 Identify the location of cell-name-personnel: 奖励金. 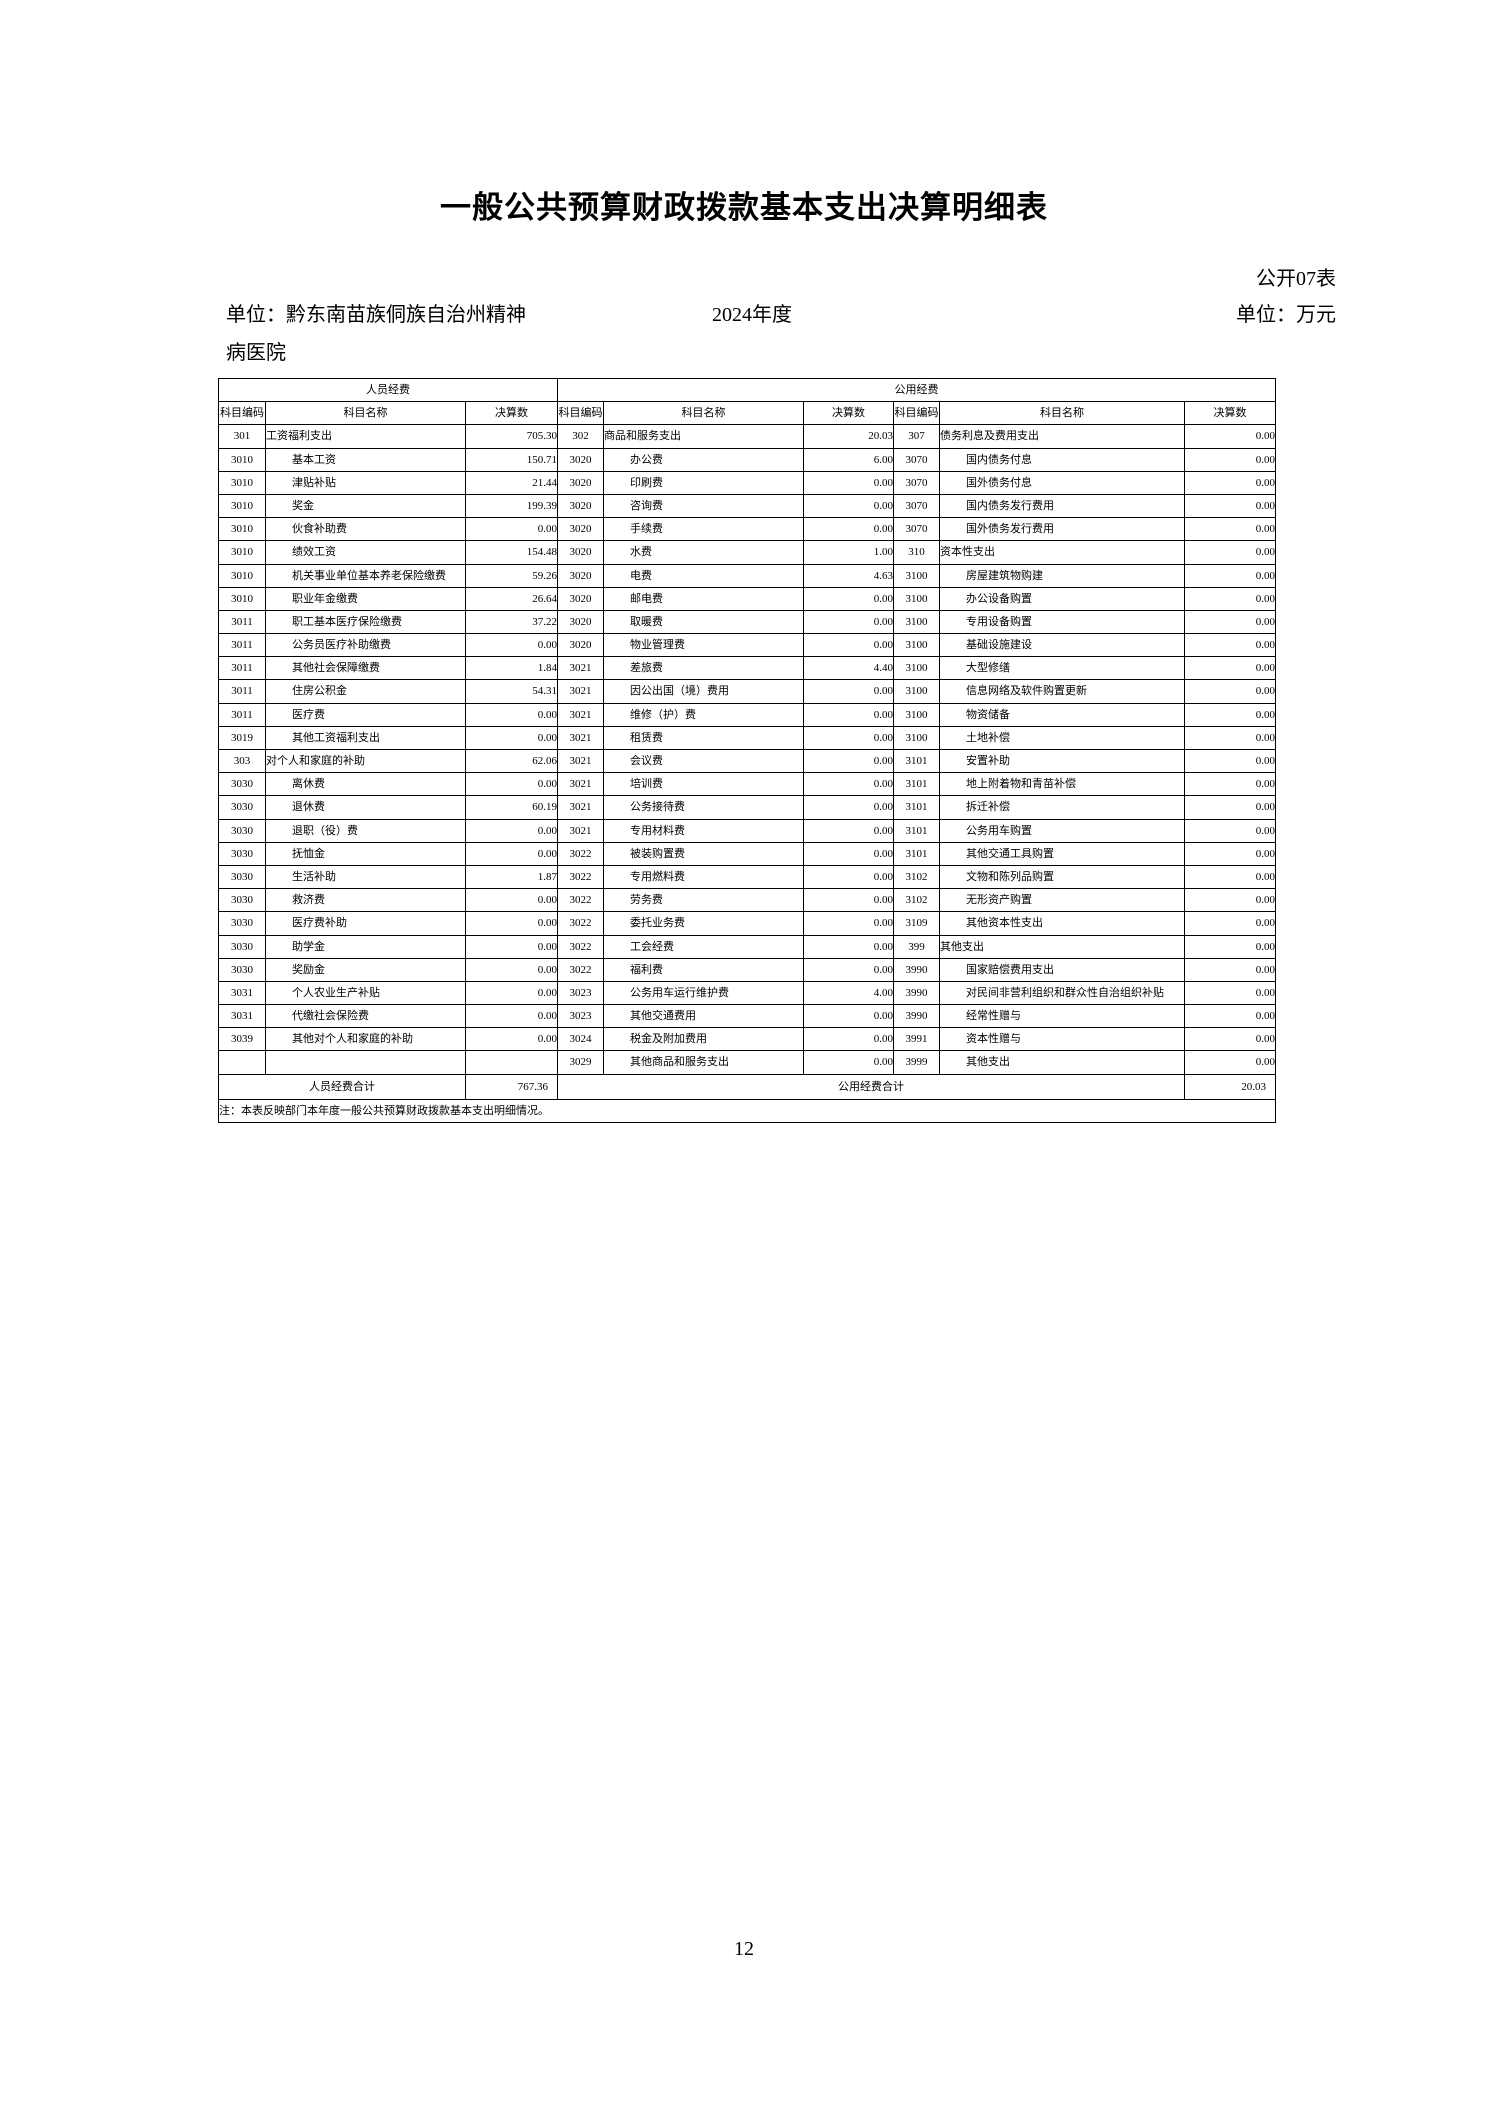
(365, 969).